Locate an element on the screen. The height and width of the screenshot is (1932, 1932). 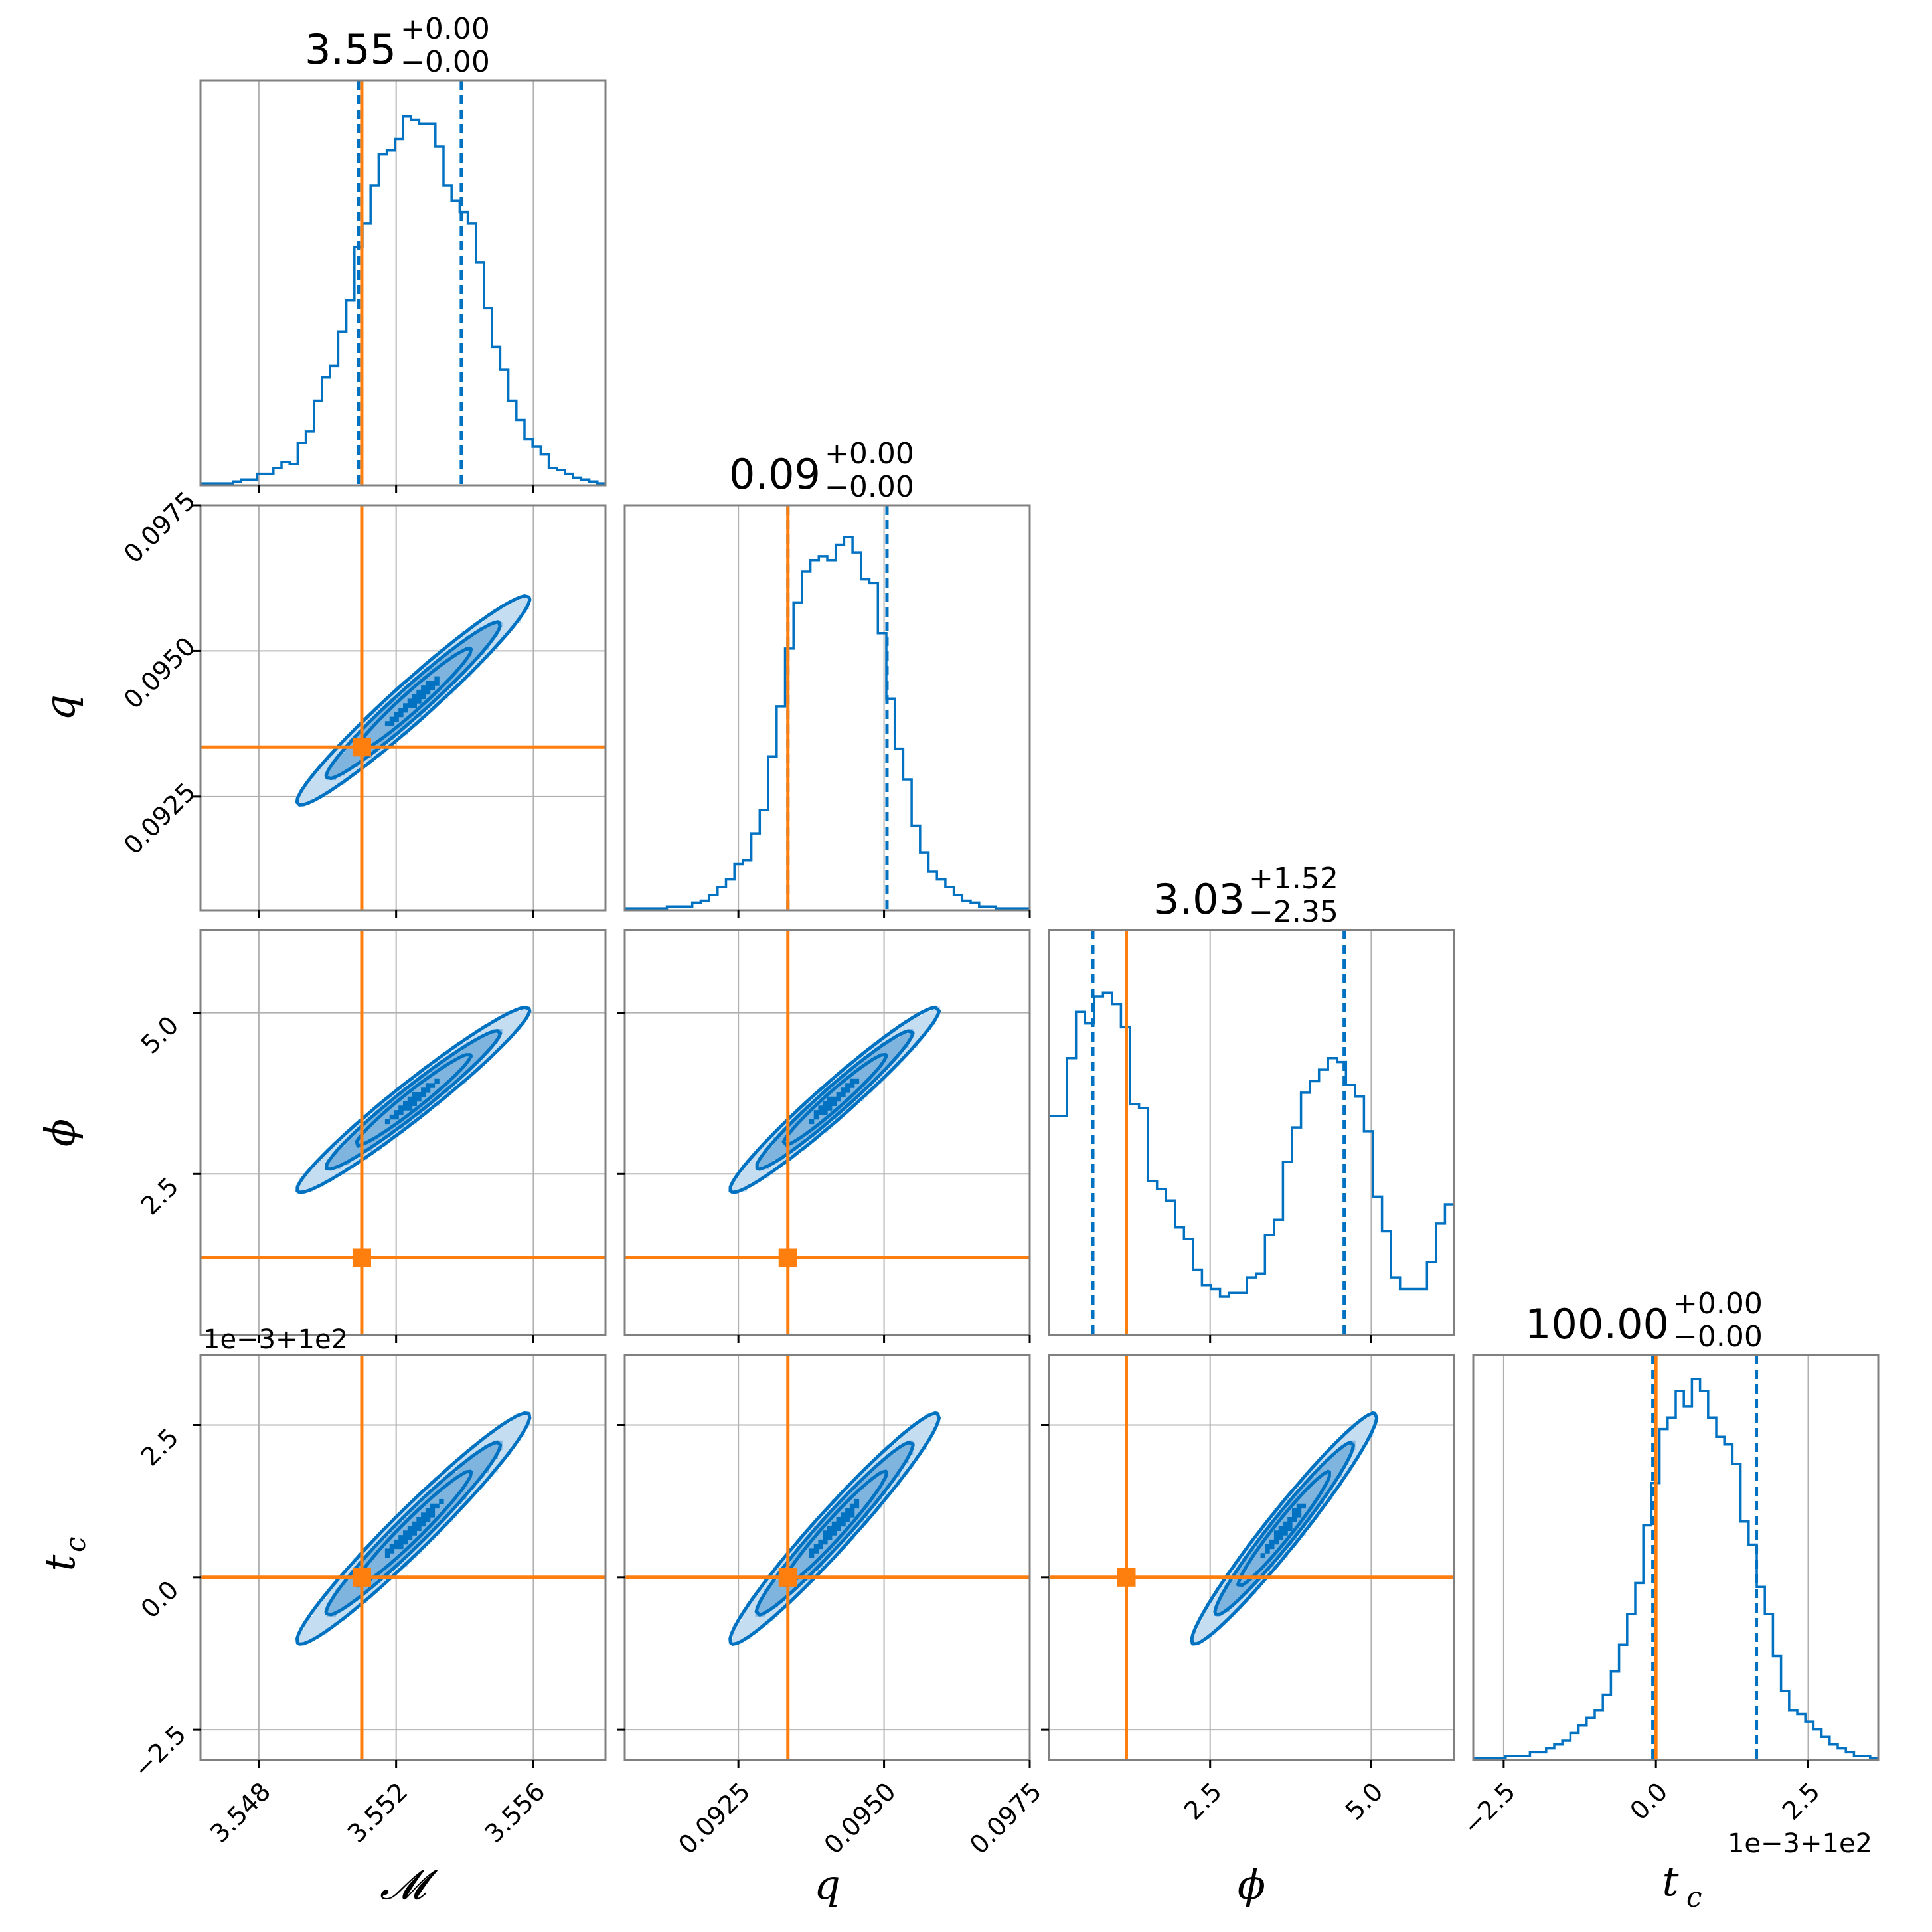
x-tick-label: 0.0925 is located at coordinates (714, 1818).